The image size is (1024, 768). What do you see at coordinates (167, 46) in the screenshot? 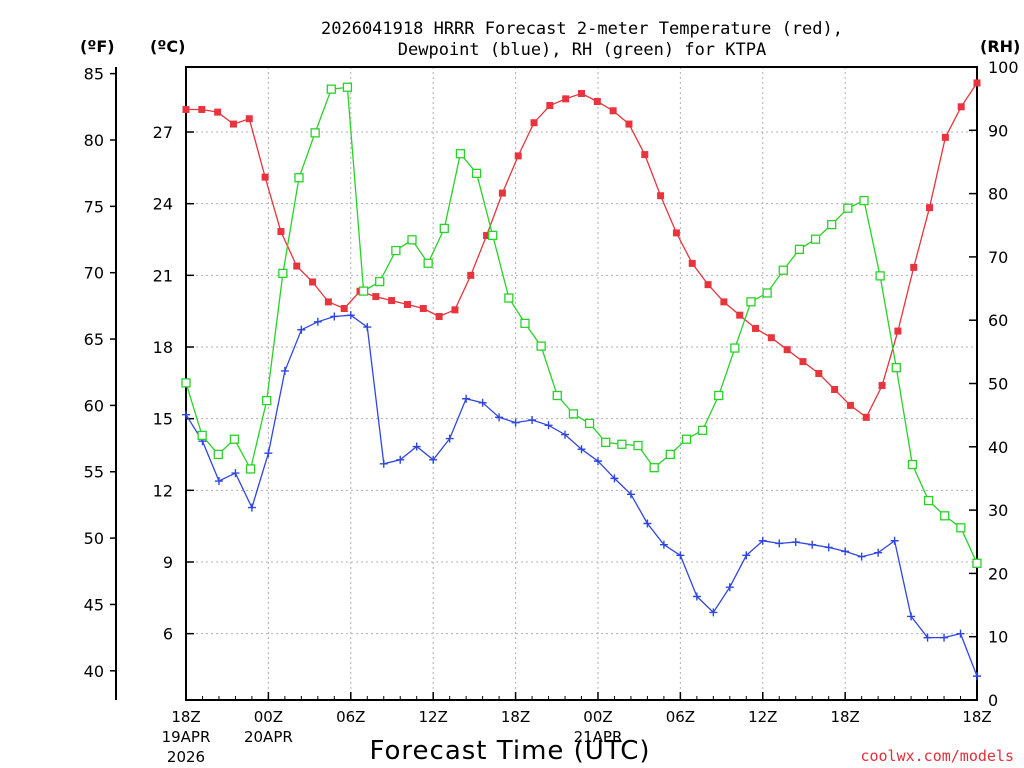
I see `celsius-unit-label: (ºC)` at bounding box center [167, 46].